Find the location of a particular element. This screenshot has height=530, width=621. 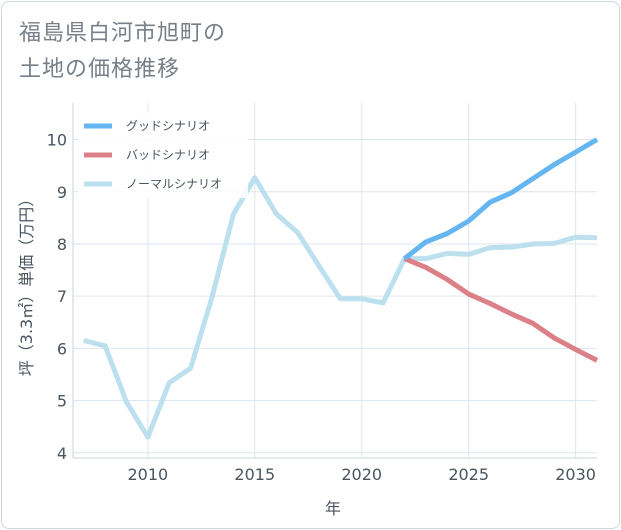

y-tick-label: 8 is located at coordinates (62, 244).